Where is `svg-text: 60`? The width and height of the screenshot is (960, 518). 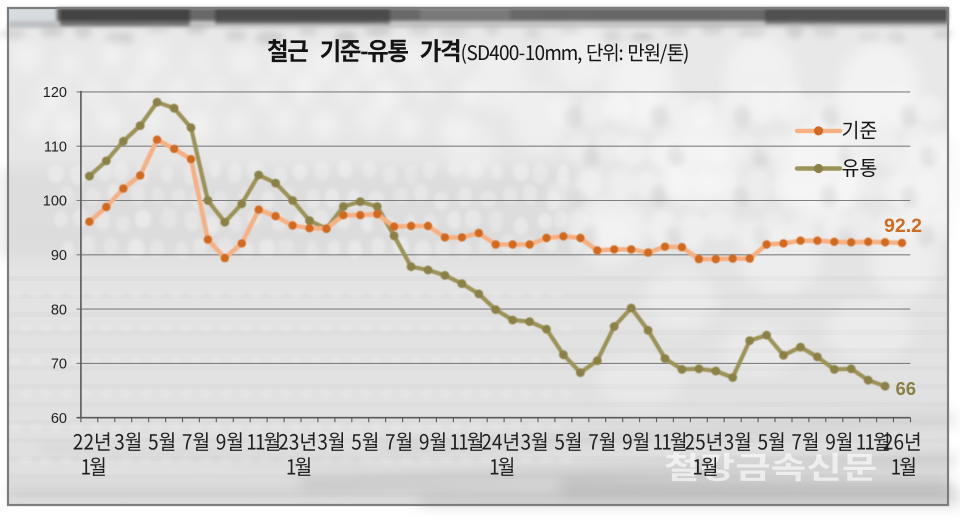 svg-text: 60 is located at coordinates (59, 419).